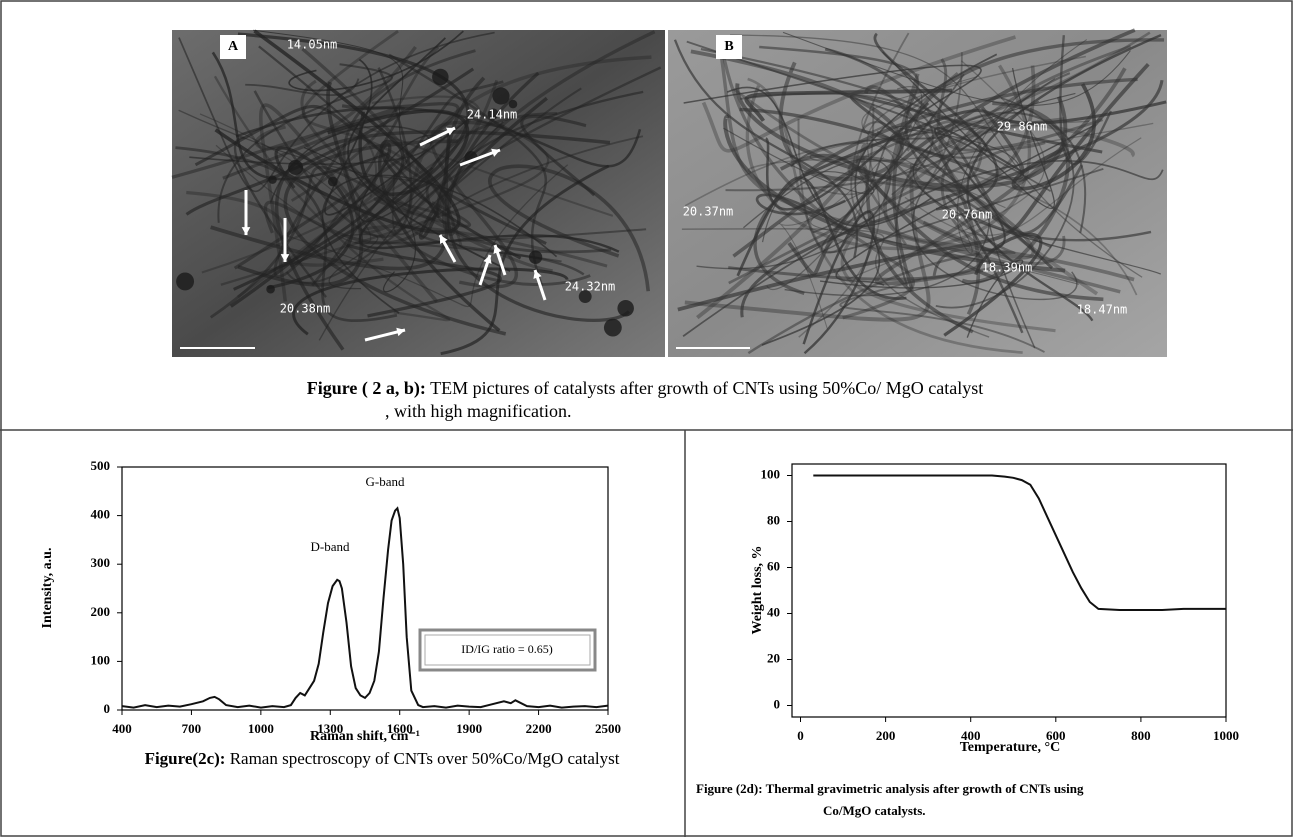  What do you see at coordinates (122, 728) in the screenshot?
I see `x-tick-label: 400` at bounding box center [122, 728].